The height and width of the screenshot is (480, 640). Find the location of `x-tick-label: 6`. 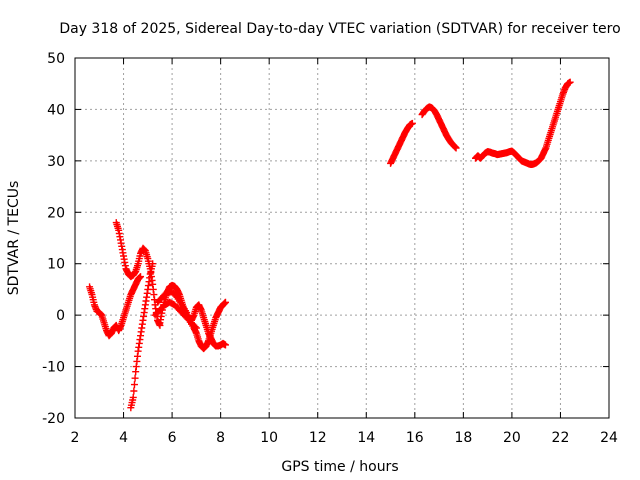

x-tick-label: 6 is located at coordinates (172, 438).